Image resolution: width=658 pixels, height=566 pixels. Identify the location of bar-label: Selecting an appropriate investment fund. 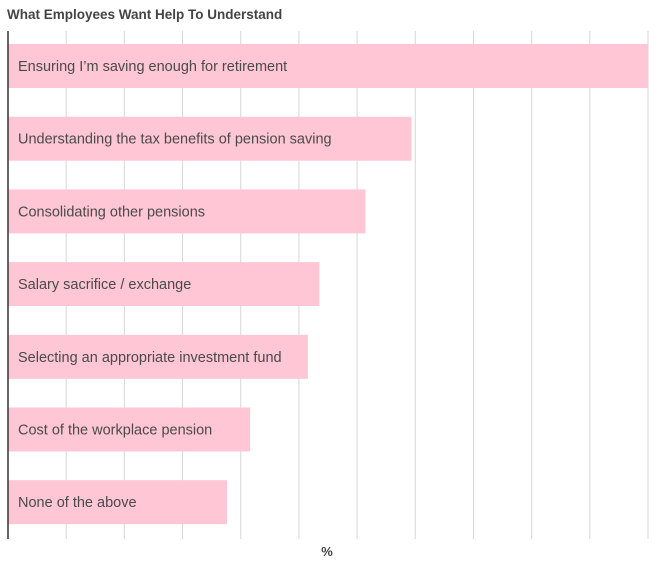
(150, 358).